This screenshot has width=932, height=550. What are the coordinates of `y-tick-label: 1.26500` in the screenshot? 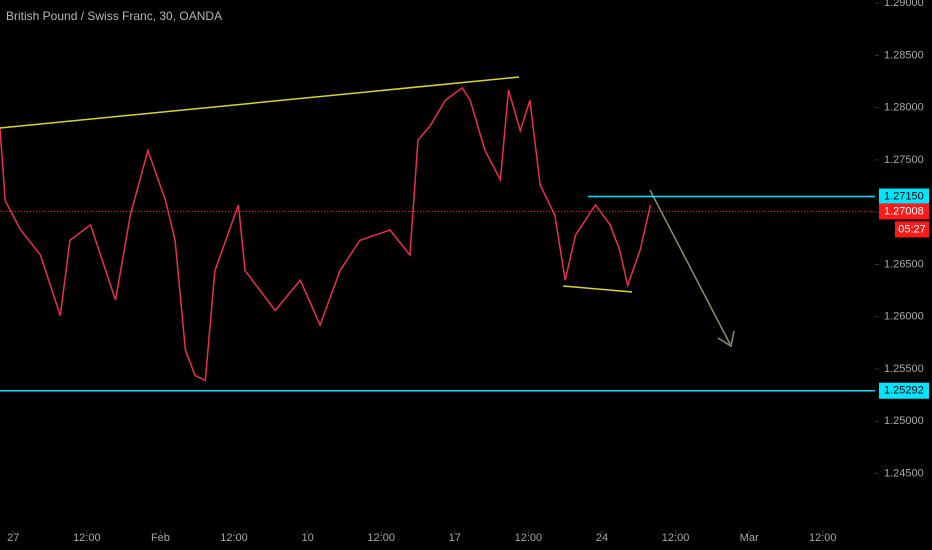 It's located at (904, 264).